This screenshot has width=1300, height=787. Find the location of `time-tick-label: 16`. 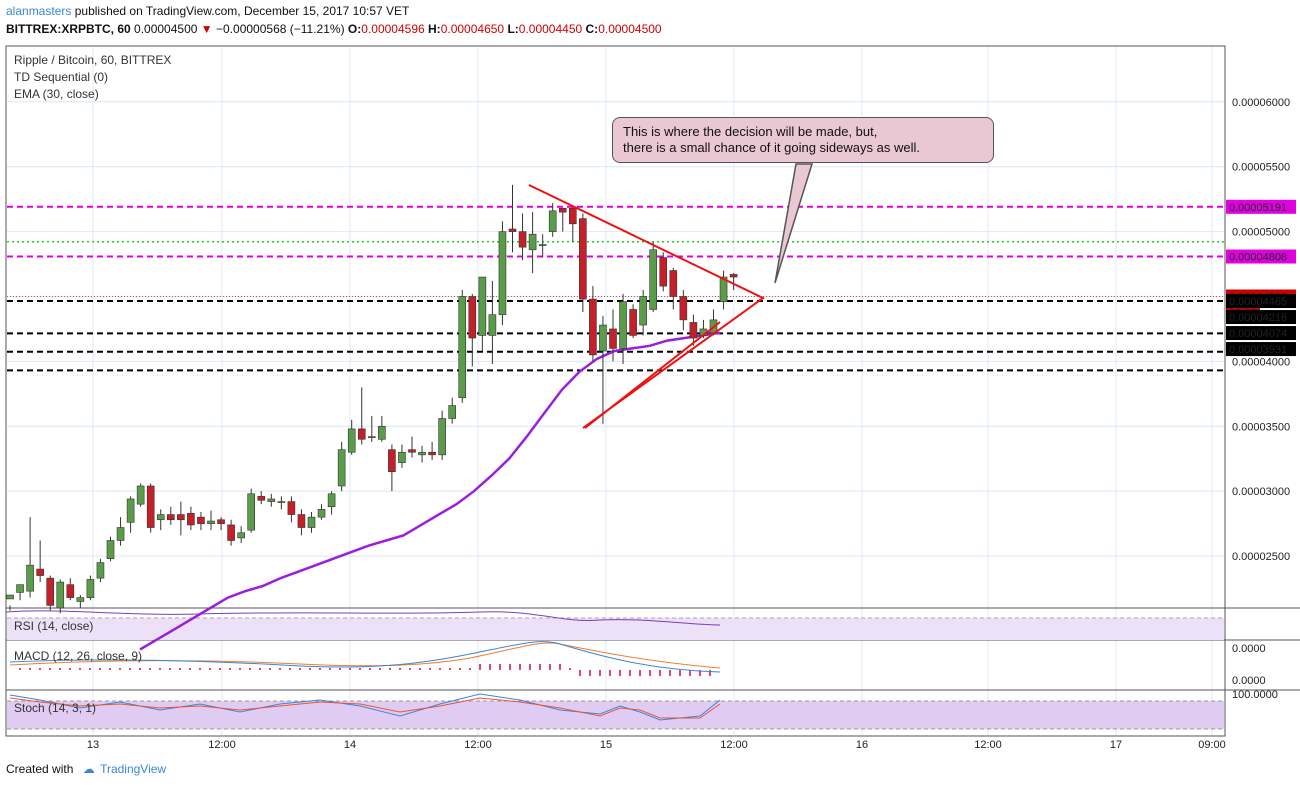

time-tick-label: 16 is located at coordinates (862, 745).